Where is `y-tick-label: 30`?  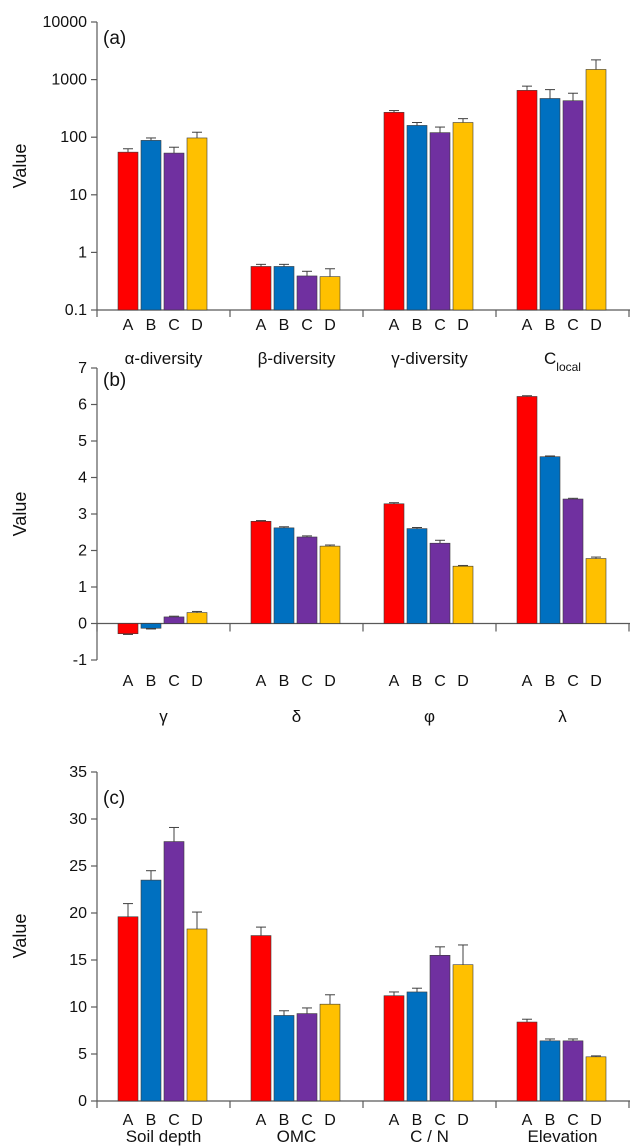
y-tick-label: 30 is located at coordinates (78, 819).